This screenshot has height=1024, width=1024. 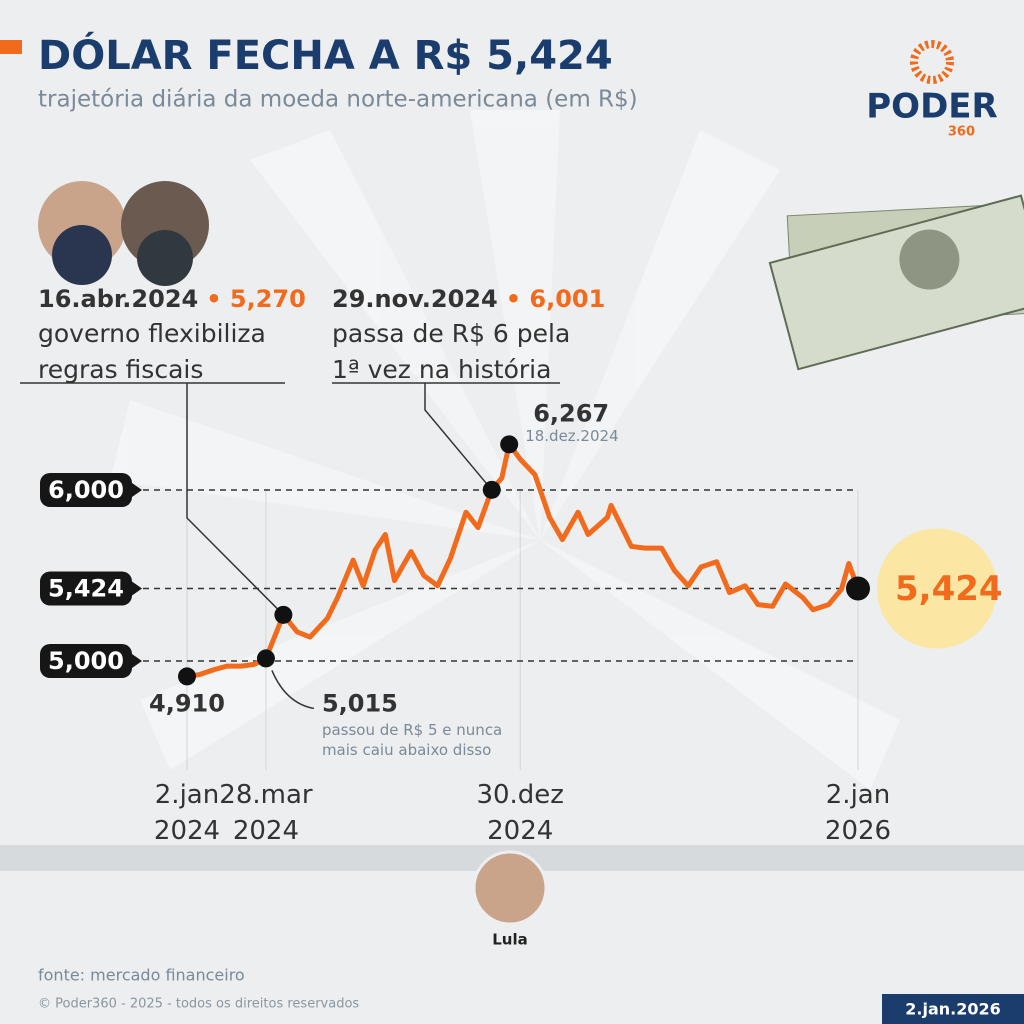 I want to click on x-tick-label-line: 28.mar, so click(x=266, y=795).